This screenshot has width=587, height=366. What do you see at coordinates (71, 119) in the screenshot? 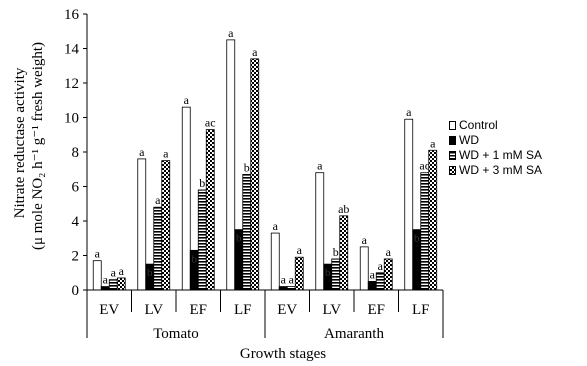
I see `y-tick-label: 10` at bounding box center [71, 119].